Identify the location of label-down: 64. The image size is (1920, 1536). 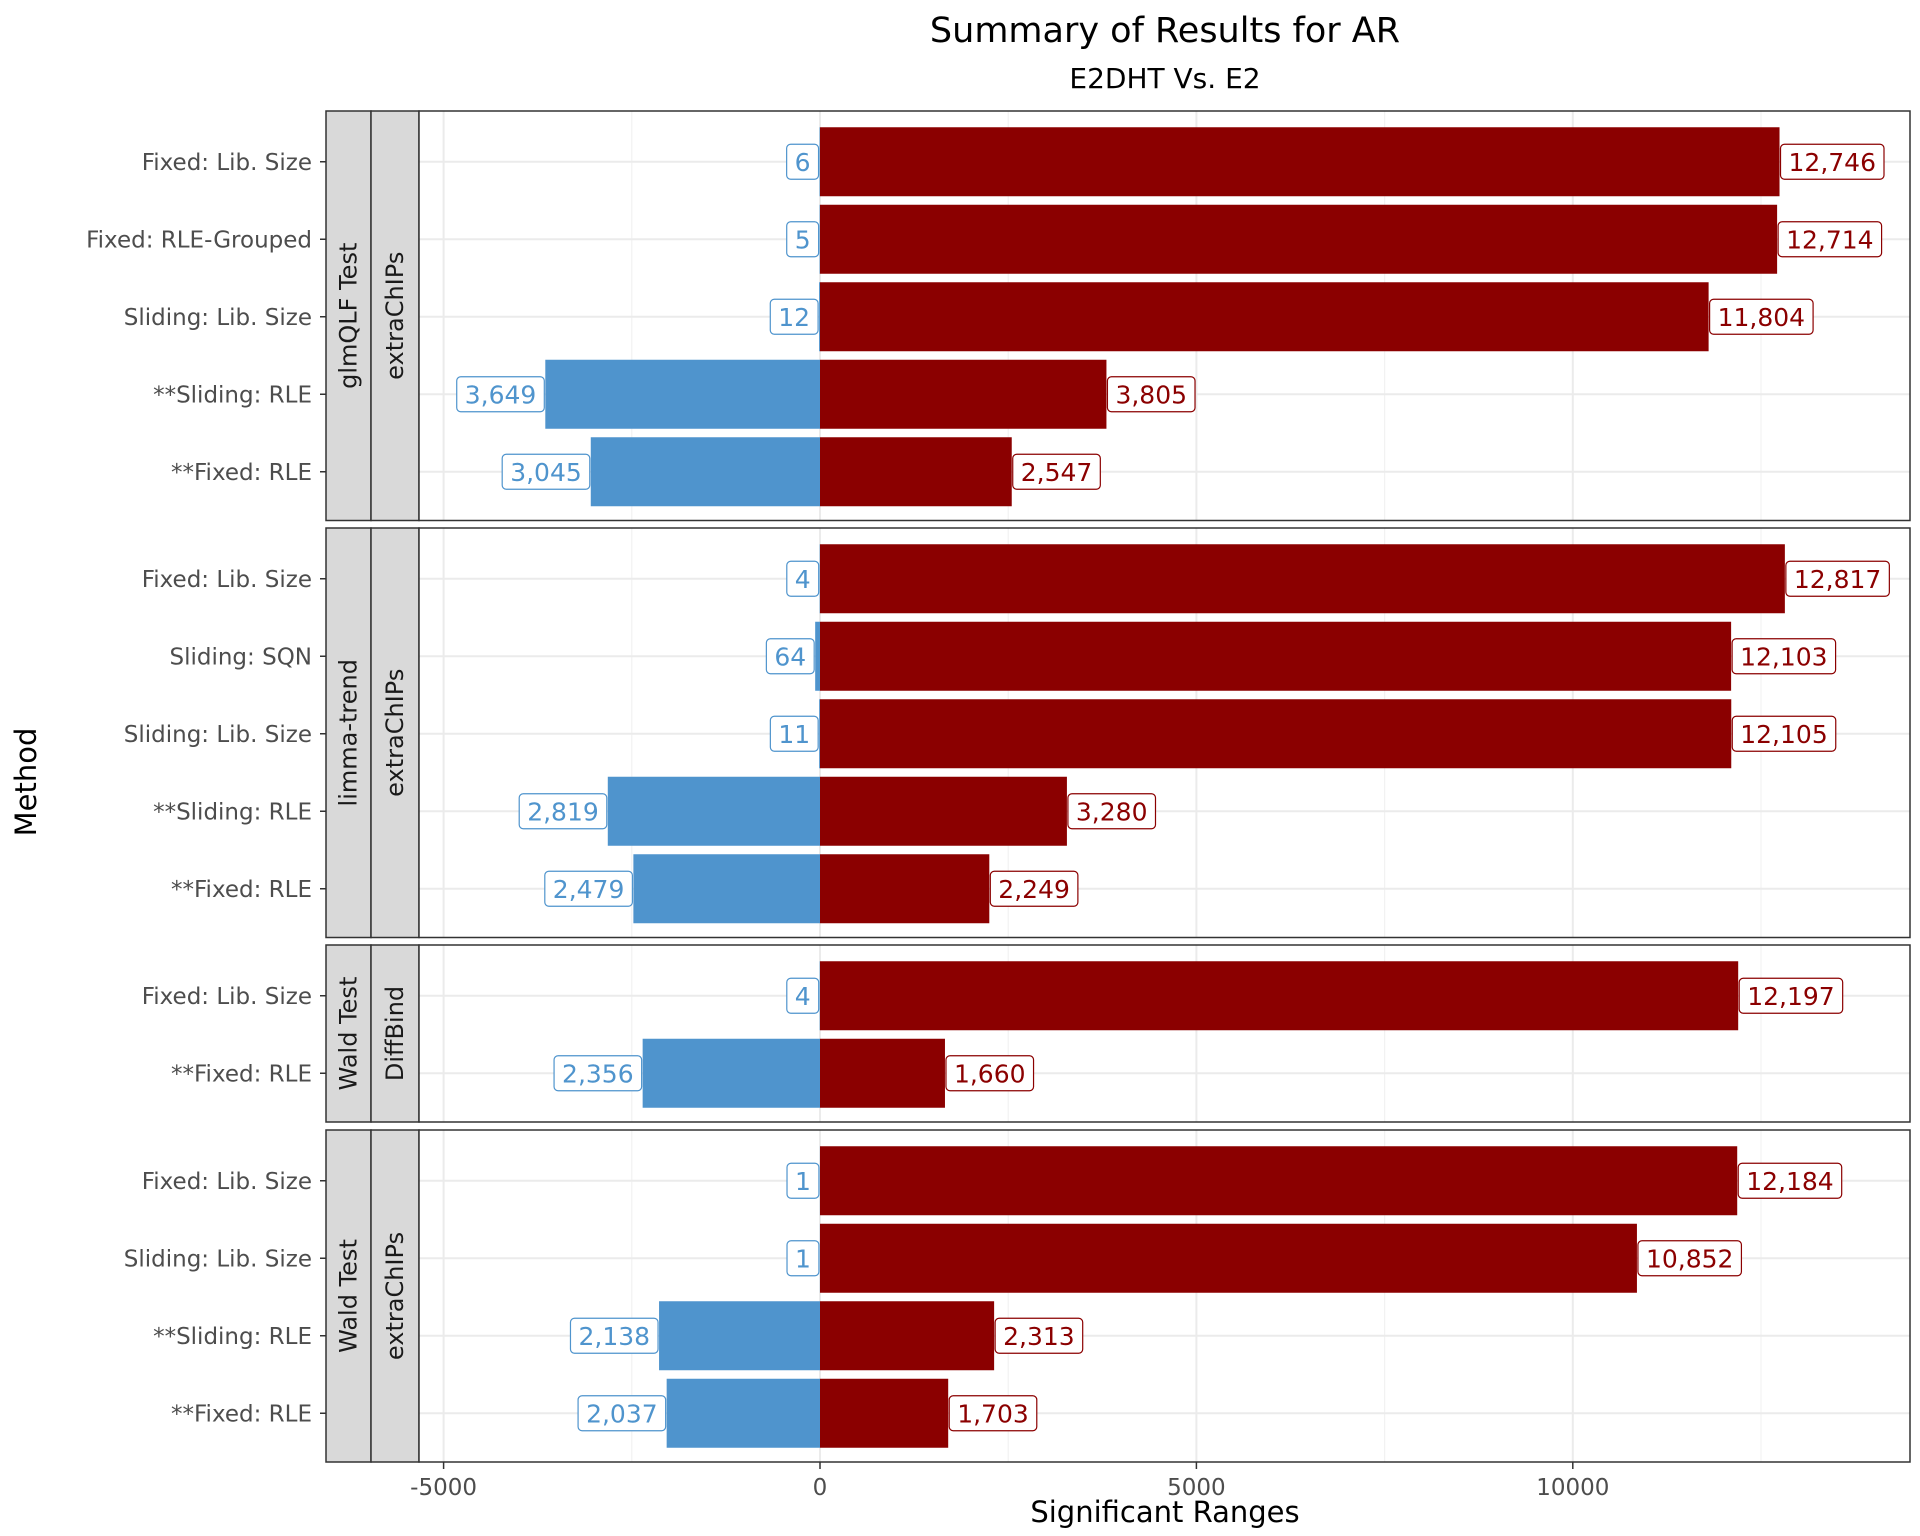
(790, 656).